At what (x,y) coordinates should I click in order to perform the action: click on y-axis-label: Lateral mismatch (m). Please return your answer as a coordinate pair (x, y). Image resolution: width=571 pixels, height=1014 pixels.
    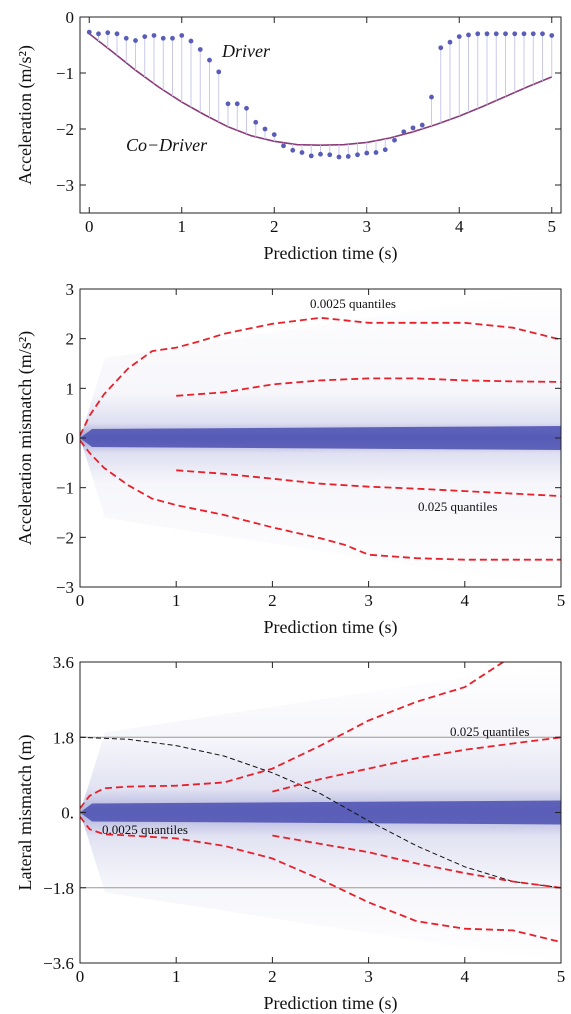
    Looking at the image, I should click on (25, 813).